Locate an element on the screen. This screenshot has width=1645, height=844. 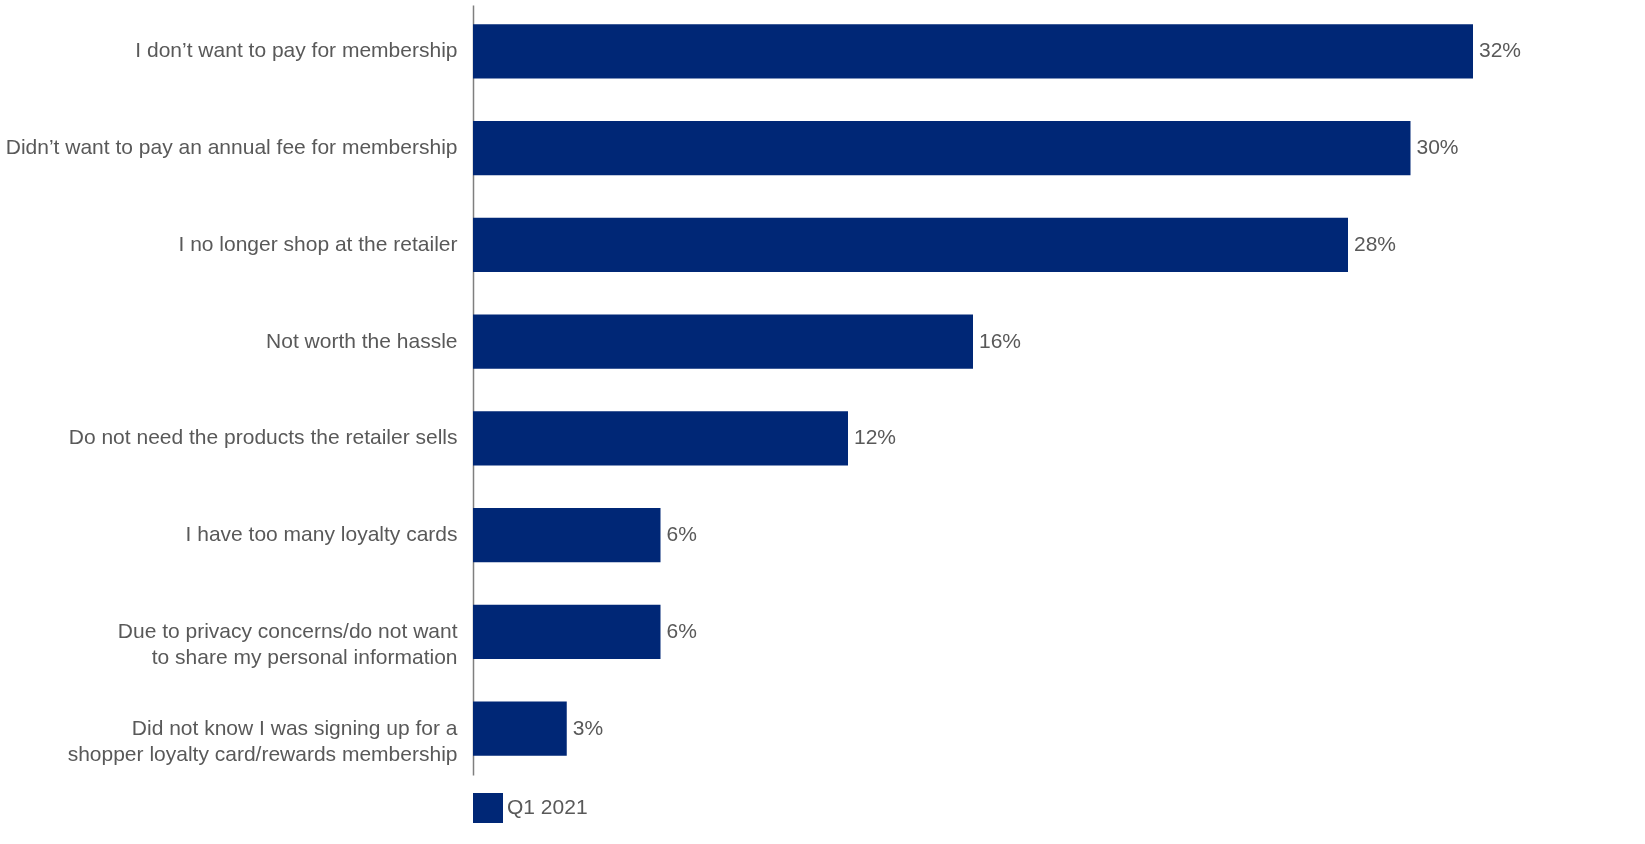
y-tick-label: Not worth the hassle is located at coordinates (362, 340).